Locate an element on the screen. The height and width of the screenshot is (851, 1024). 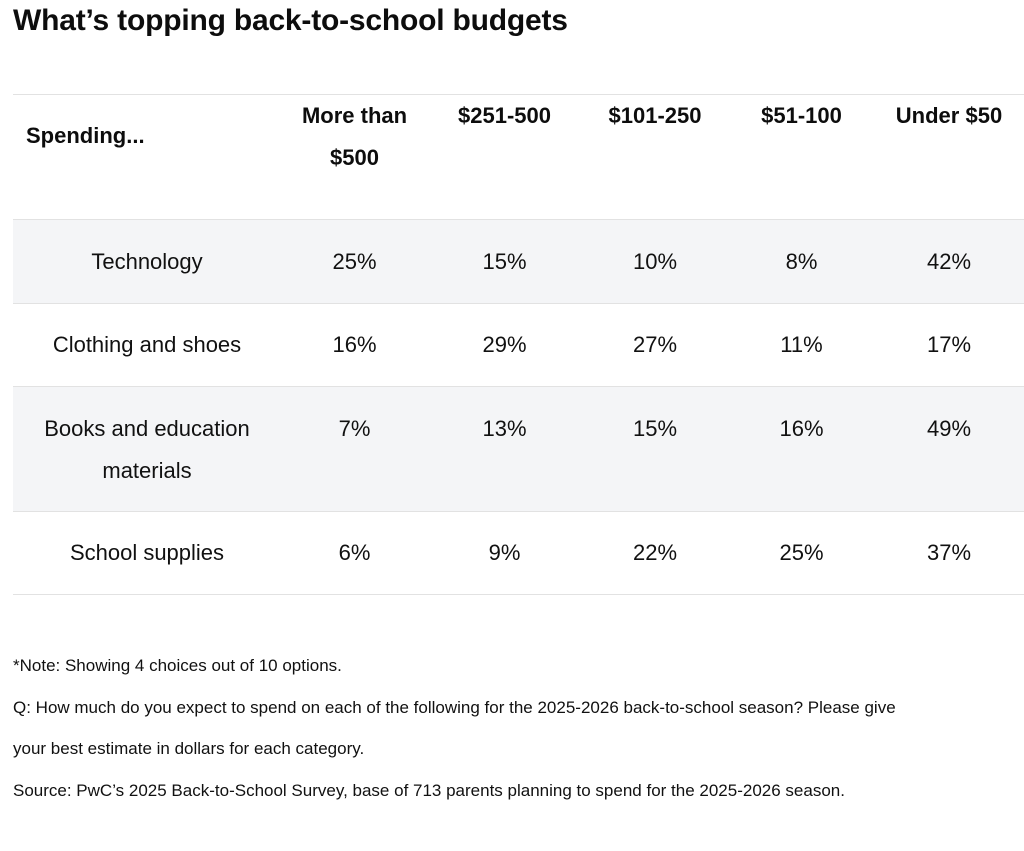
table-row: Technology 25% 15% 10% 8% 42% is located at coordinates (518, 261).